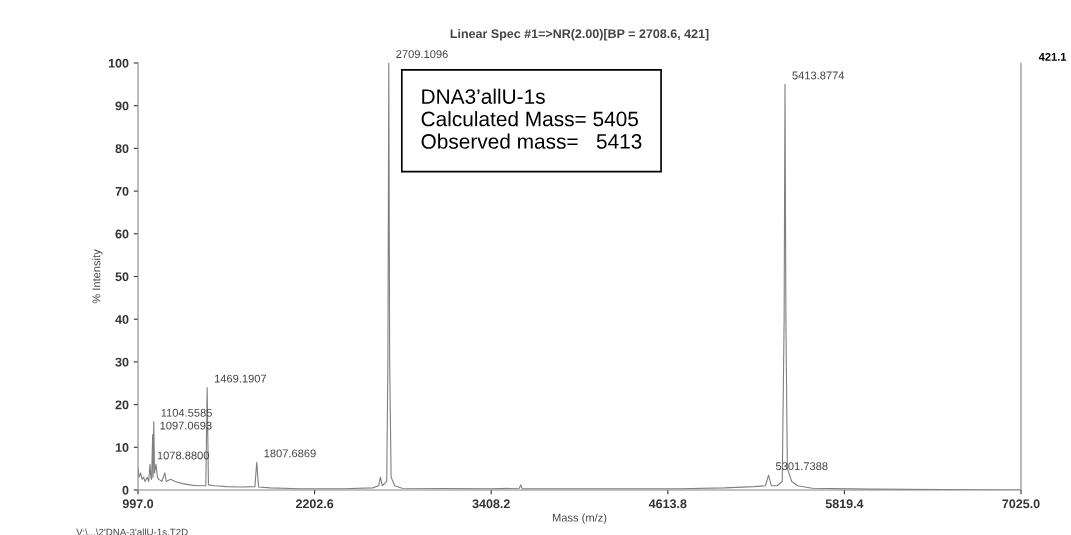  I want to click on y-tick-label: 0, so click(125, 490).